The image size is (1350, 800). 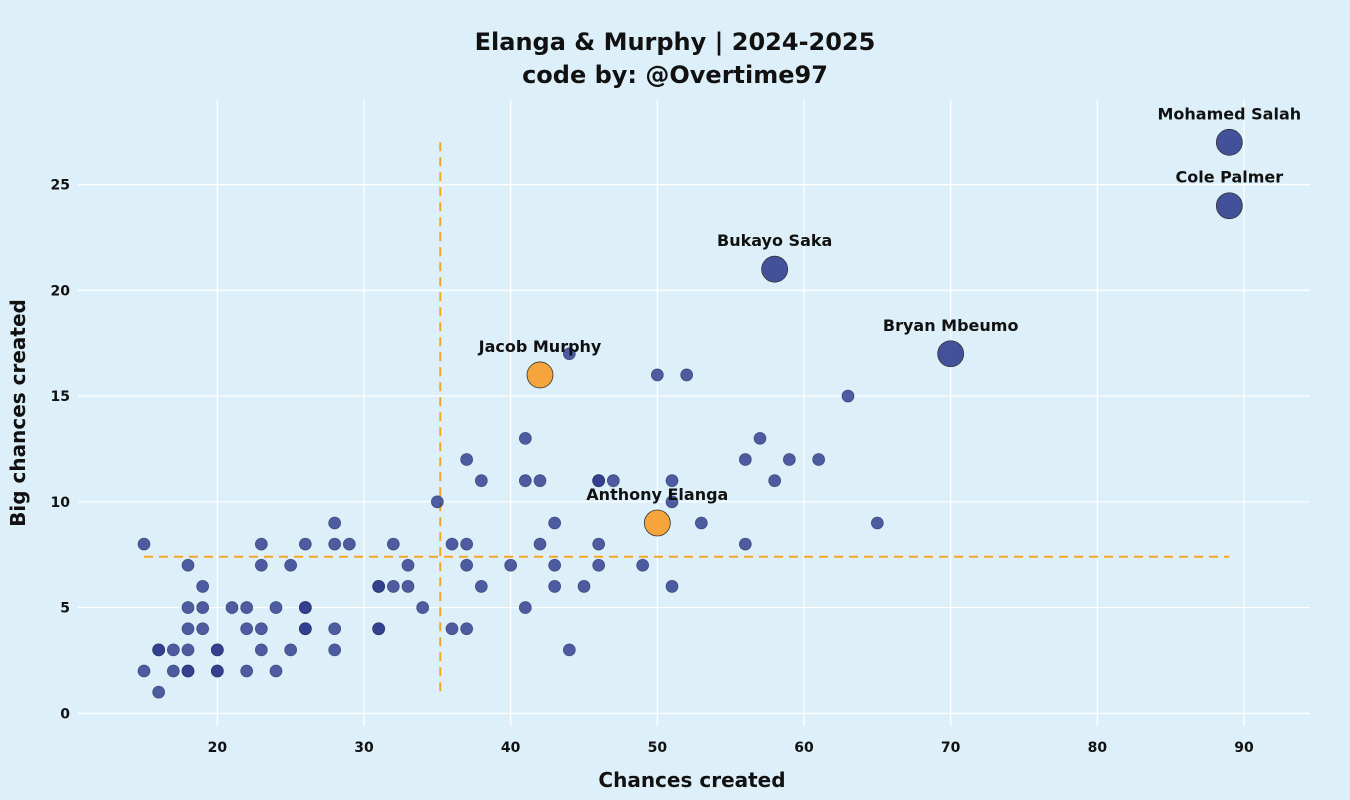 I want to click on x-tick-label: 70, so click(x=951, y=748).